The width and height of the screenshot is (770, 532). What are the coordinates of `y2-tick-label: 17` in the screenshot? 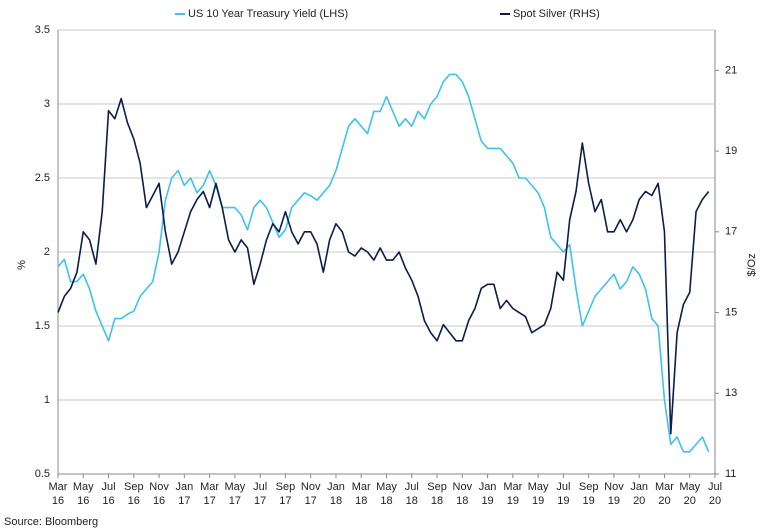 It's located at (731, 232).